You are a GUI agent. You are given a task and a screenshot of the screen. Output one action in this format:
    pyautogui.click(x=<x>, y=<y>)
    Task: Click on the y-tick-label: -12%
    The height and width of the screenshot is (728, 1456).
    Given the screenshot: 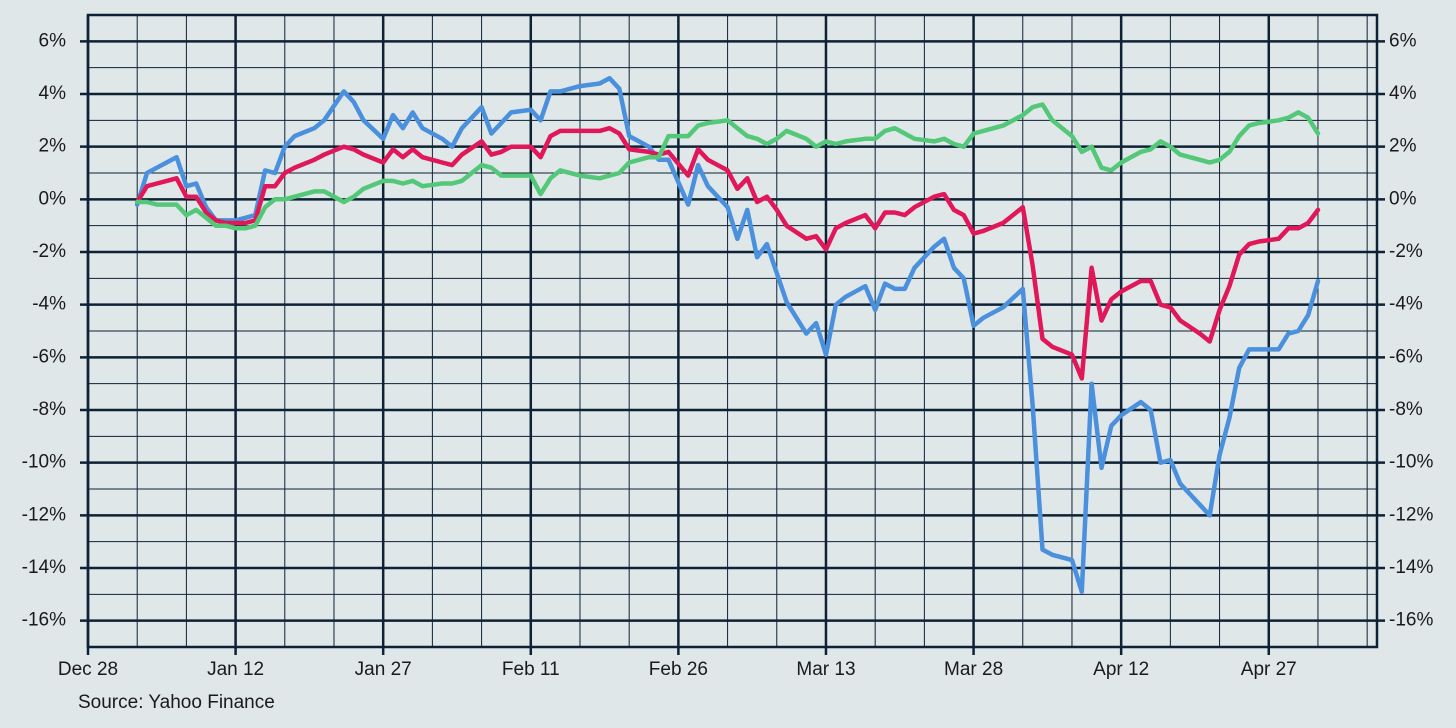 What is the action you would take?
    pyautogui.click(x=44, y=514)
    